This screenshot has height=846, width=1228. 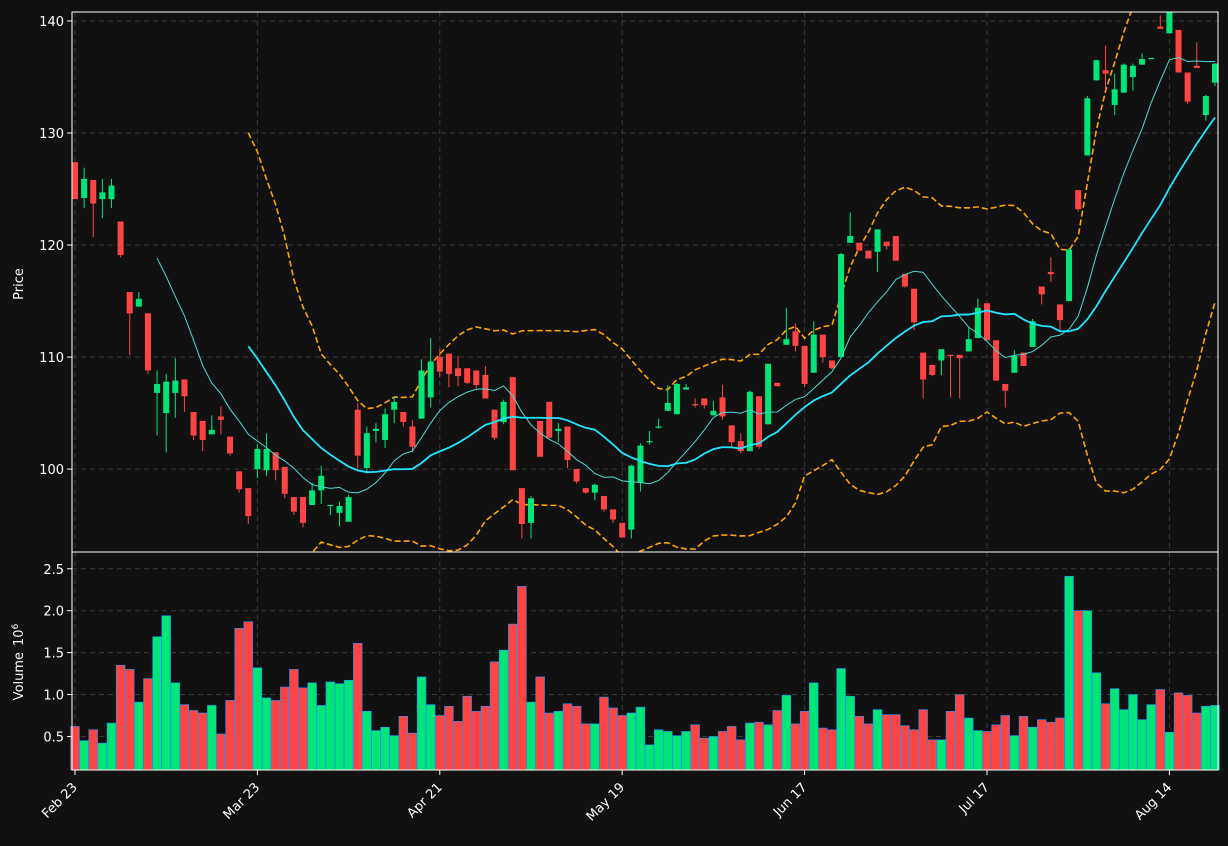 What do you see at coordinates (51, 246) in the screenshot?
I see `price-tick-label: 120` at bounding box center [51, 246].